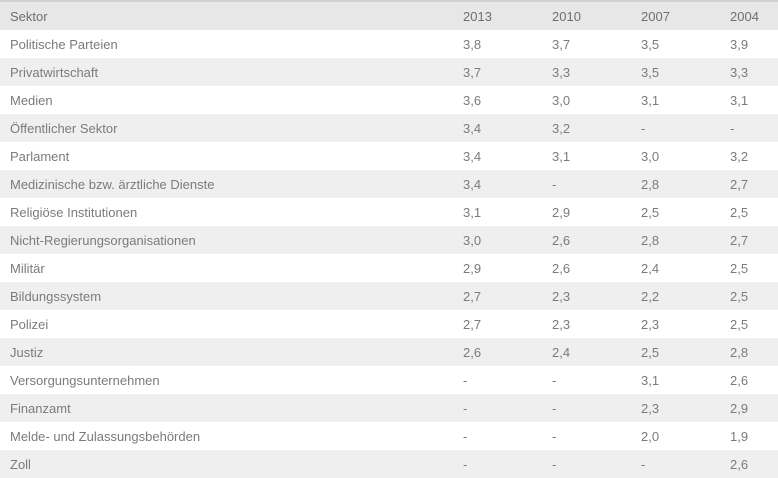 The height and width of the screenshot is (478, 778). What do you see at coordinates (739, 44) in the screenshot?
I see `score-cell: 3,9` at bounding box center [739, 44].